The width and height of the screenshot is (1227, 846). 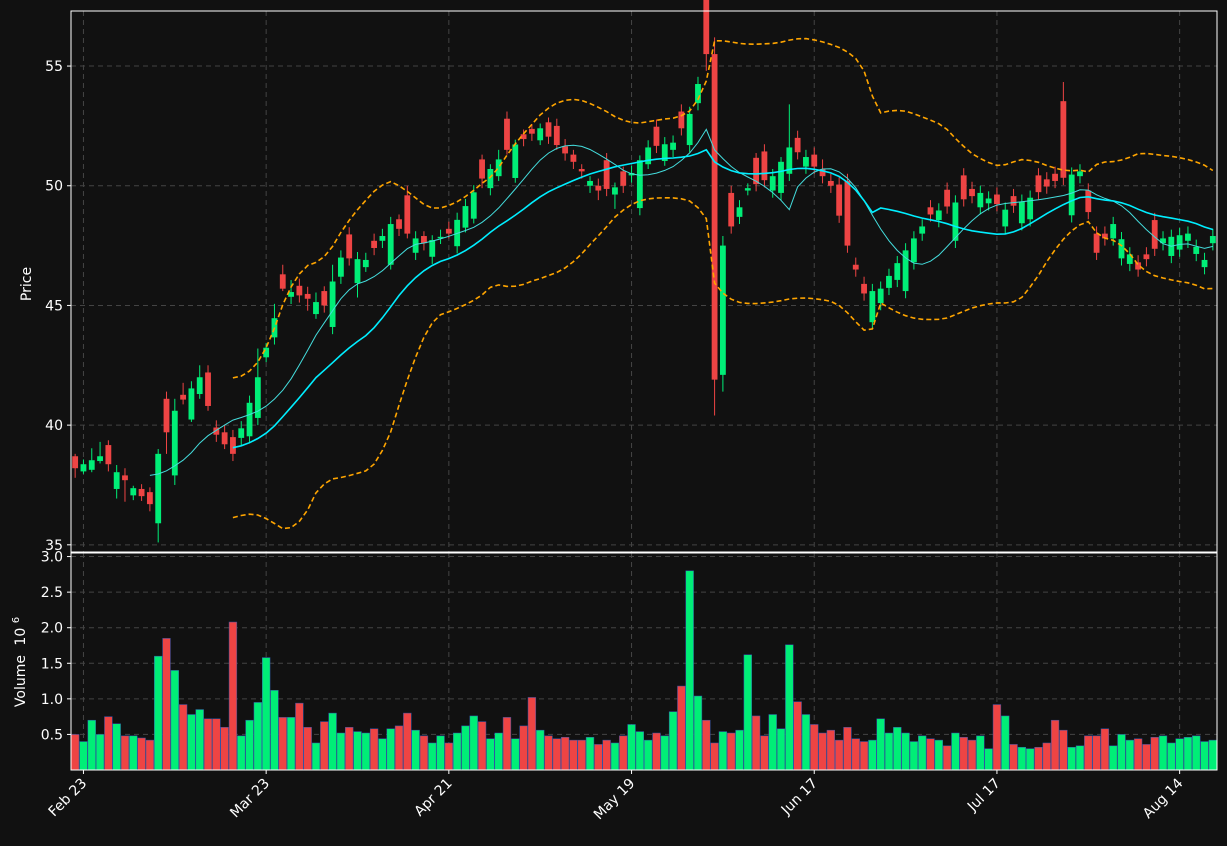 What do you see at coordinates (52, 558) in the screenshot?
I see `volume-tick-label: 3.0` at bounding box center [52, 558].